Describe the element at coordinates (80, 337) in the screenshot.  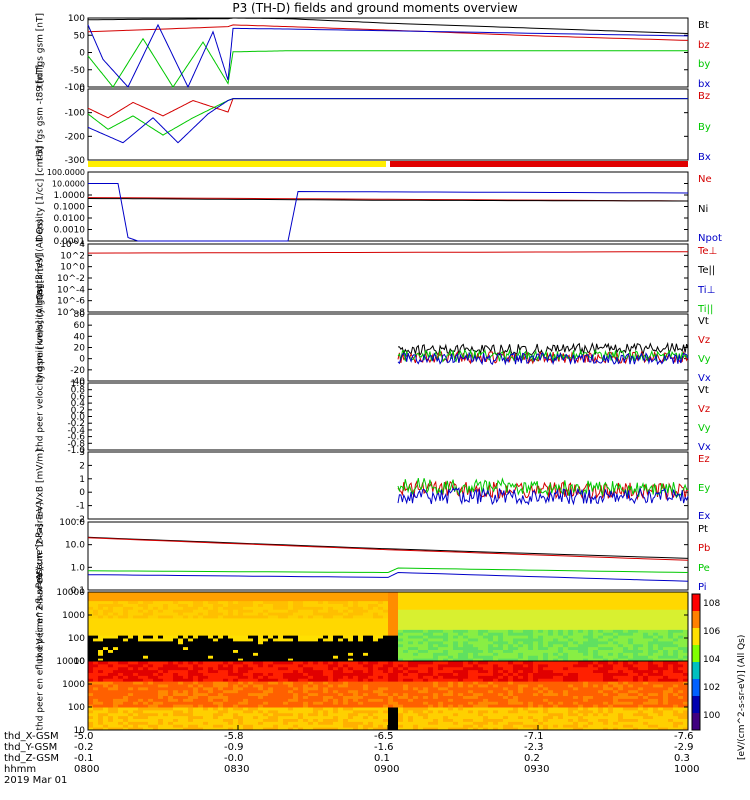
I see `y-tick-label: 40` at that location.